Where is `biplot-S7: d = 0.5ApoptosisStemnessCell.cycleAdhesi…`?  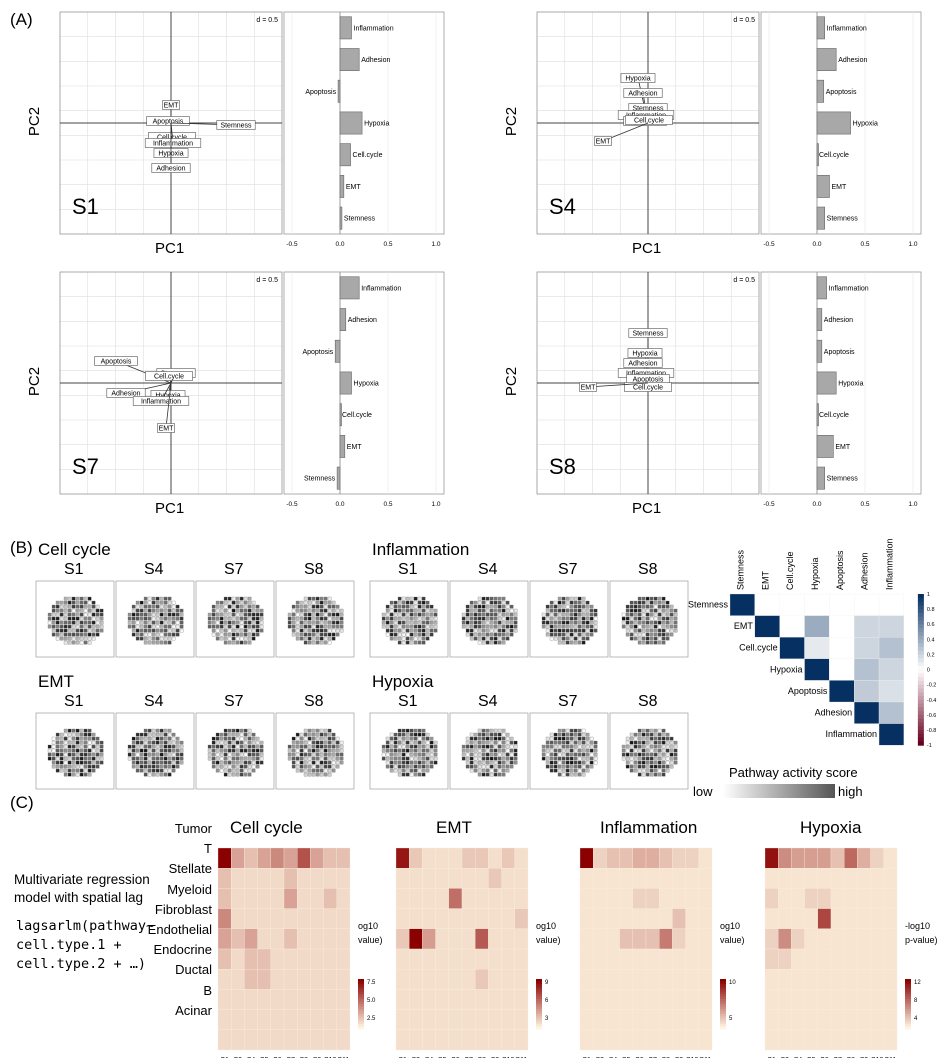
biplot-S7: d = 0.5ApoptosisStemnessCell.cycleAdhesi… is located at coordinates (171, 383).